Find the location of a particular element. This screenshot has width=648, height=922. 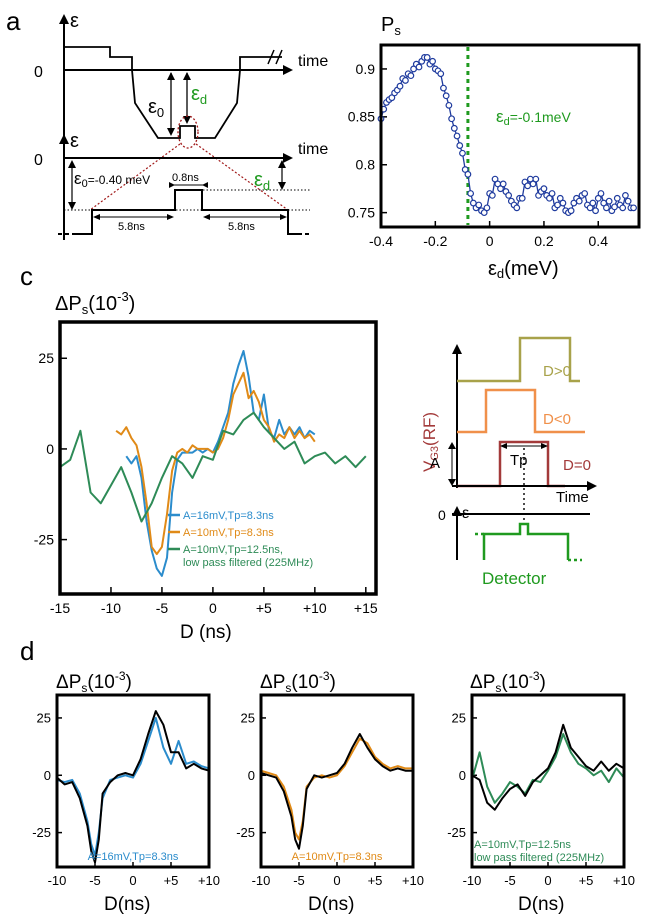

cd-detector-trace is located at coordinates (526, 541).